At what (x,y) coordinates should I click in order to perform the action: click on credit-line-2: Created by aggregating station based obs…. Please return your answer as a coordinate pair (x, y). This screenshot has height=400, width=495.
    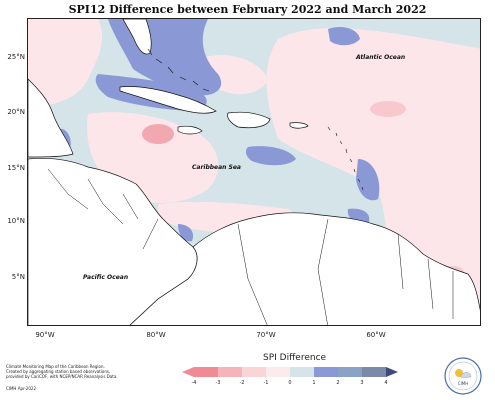
    Looking at the image, I should click on (58, 371).